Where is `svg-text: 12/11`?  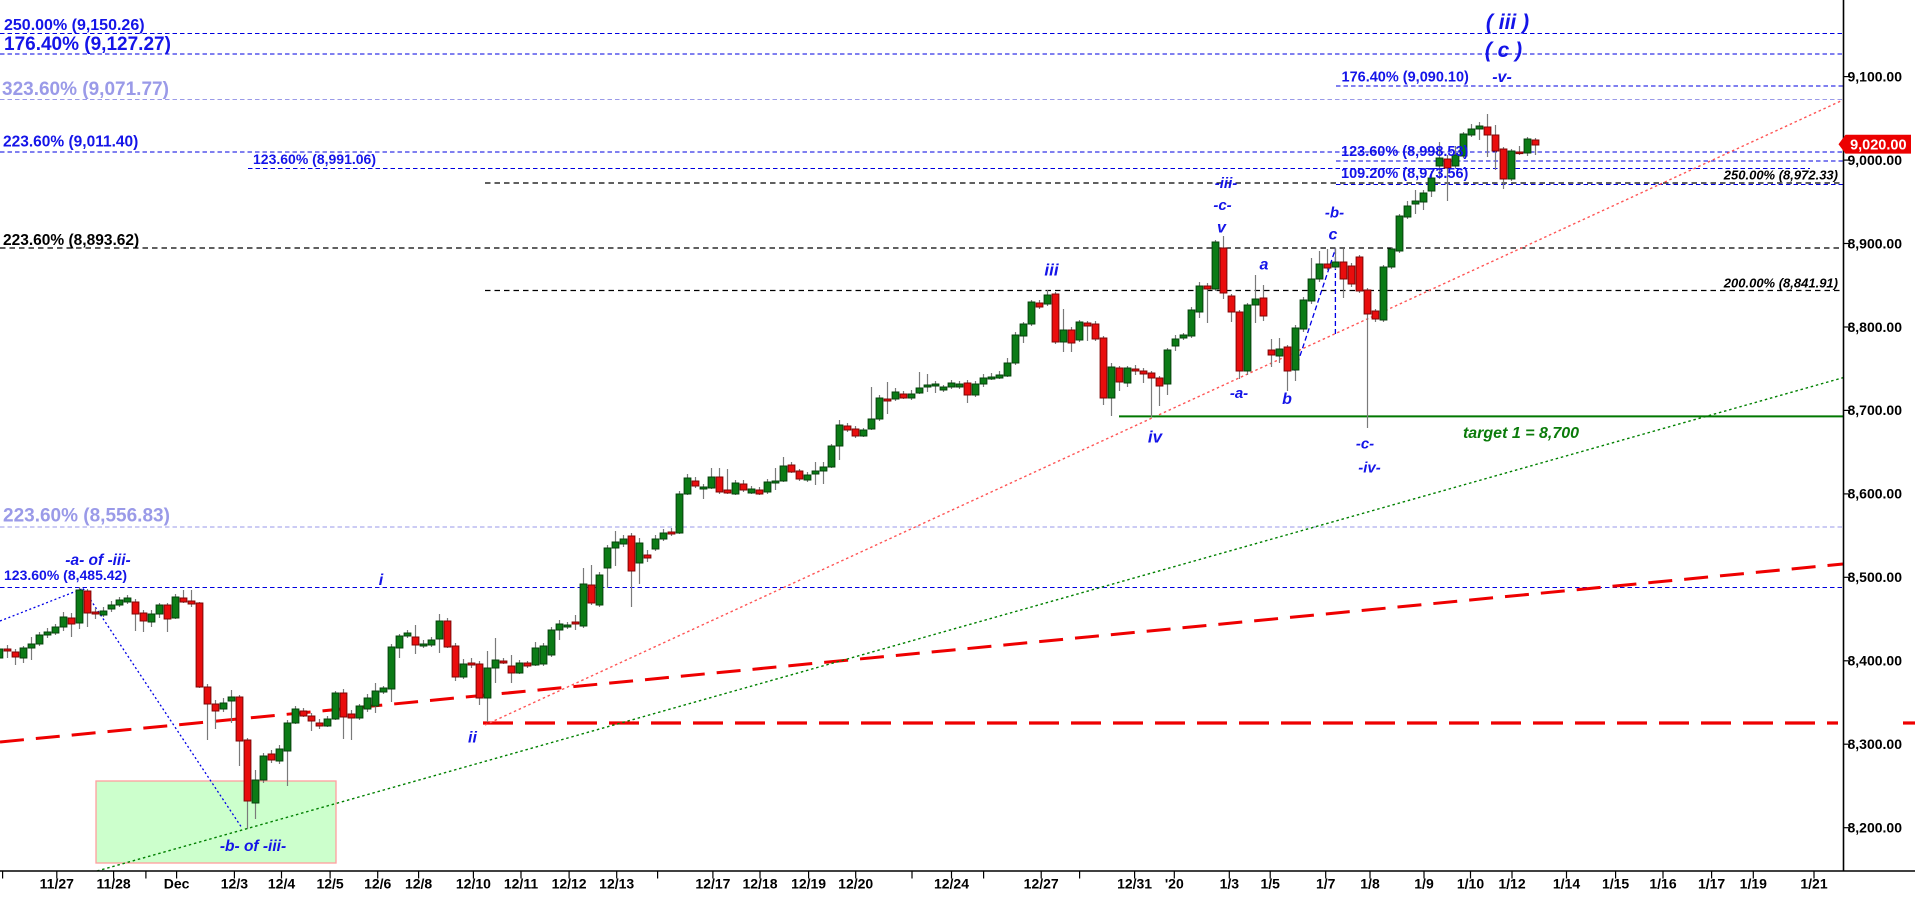
svg-text: 12/11 is located at coordinates (521, 884).